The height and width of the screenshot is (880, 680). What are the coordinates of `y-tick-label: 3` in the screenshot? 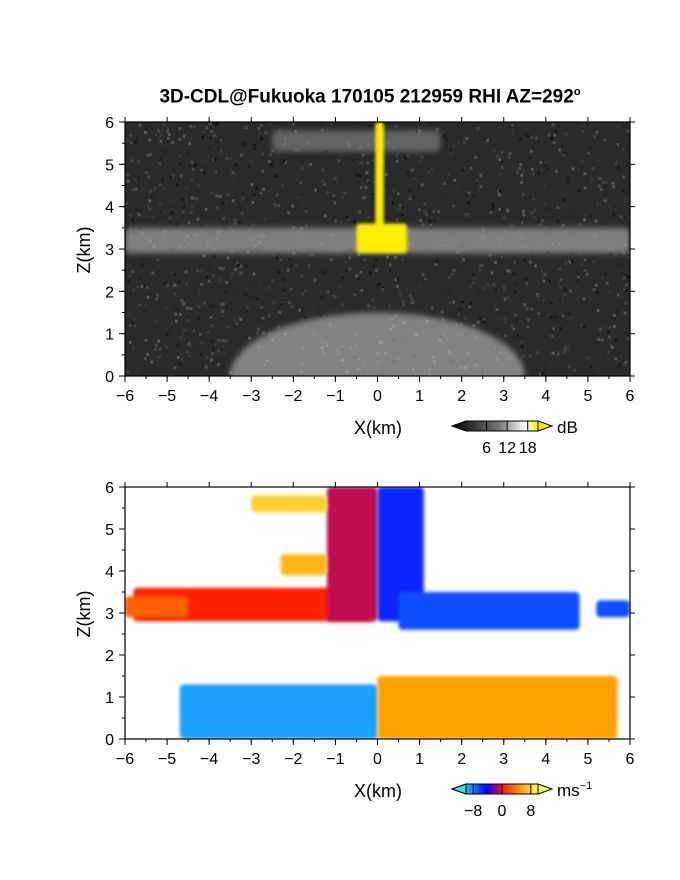 It's located at (109, 250).